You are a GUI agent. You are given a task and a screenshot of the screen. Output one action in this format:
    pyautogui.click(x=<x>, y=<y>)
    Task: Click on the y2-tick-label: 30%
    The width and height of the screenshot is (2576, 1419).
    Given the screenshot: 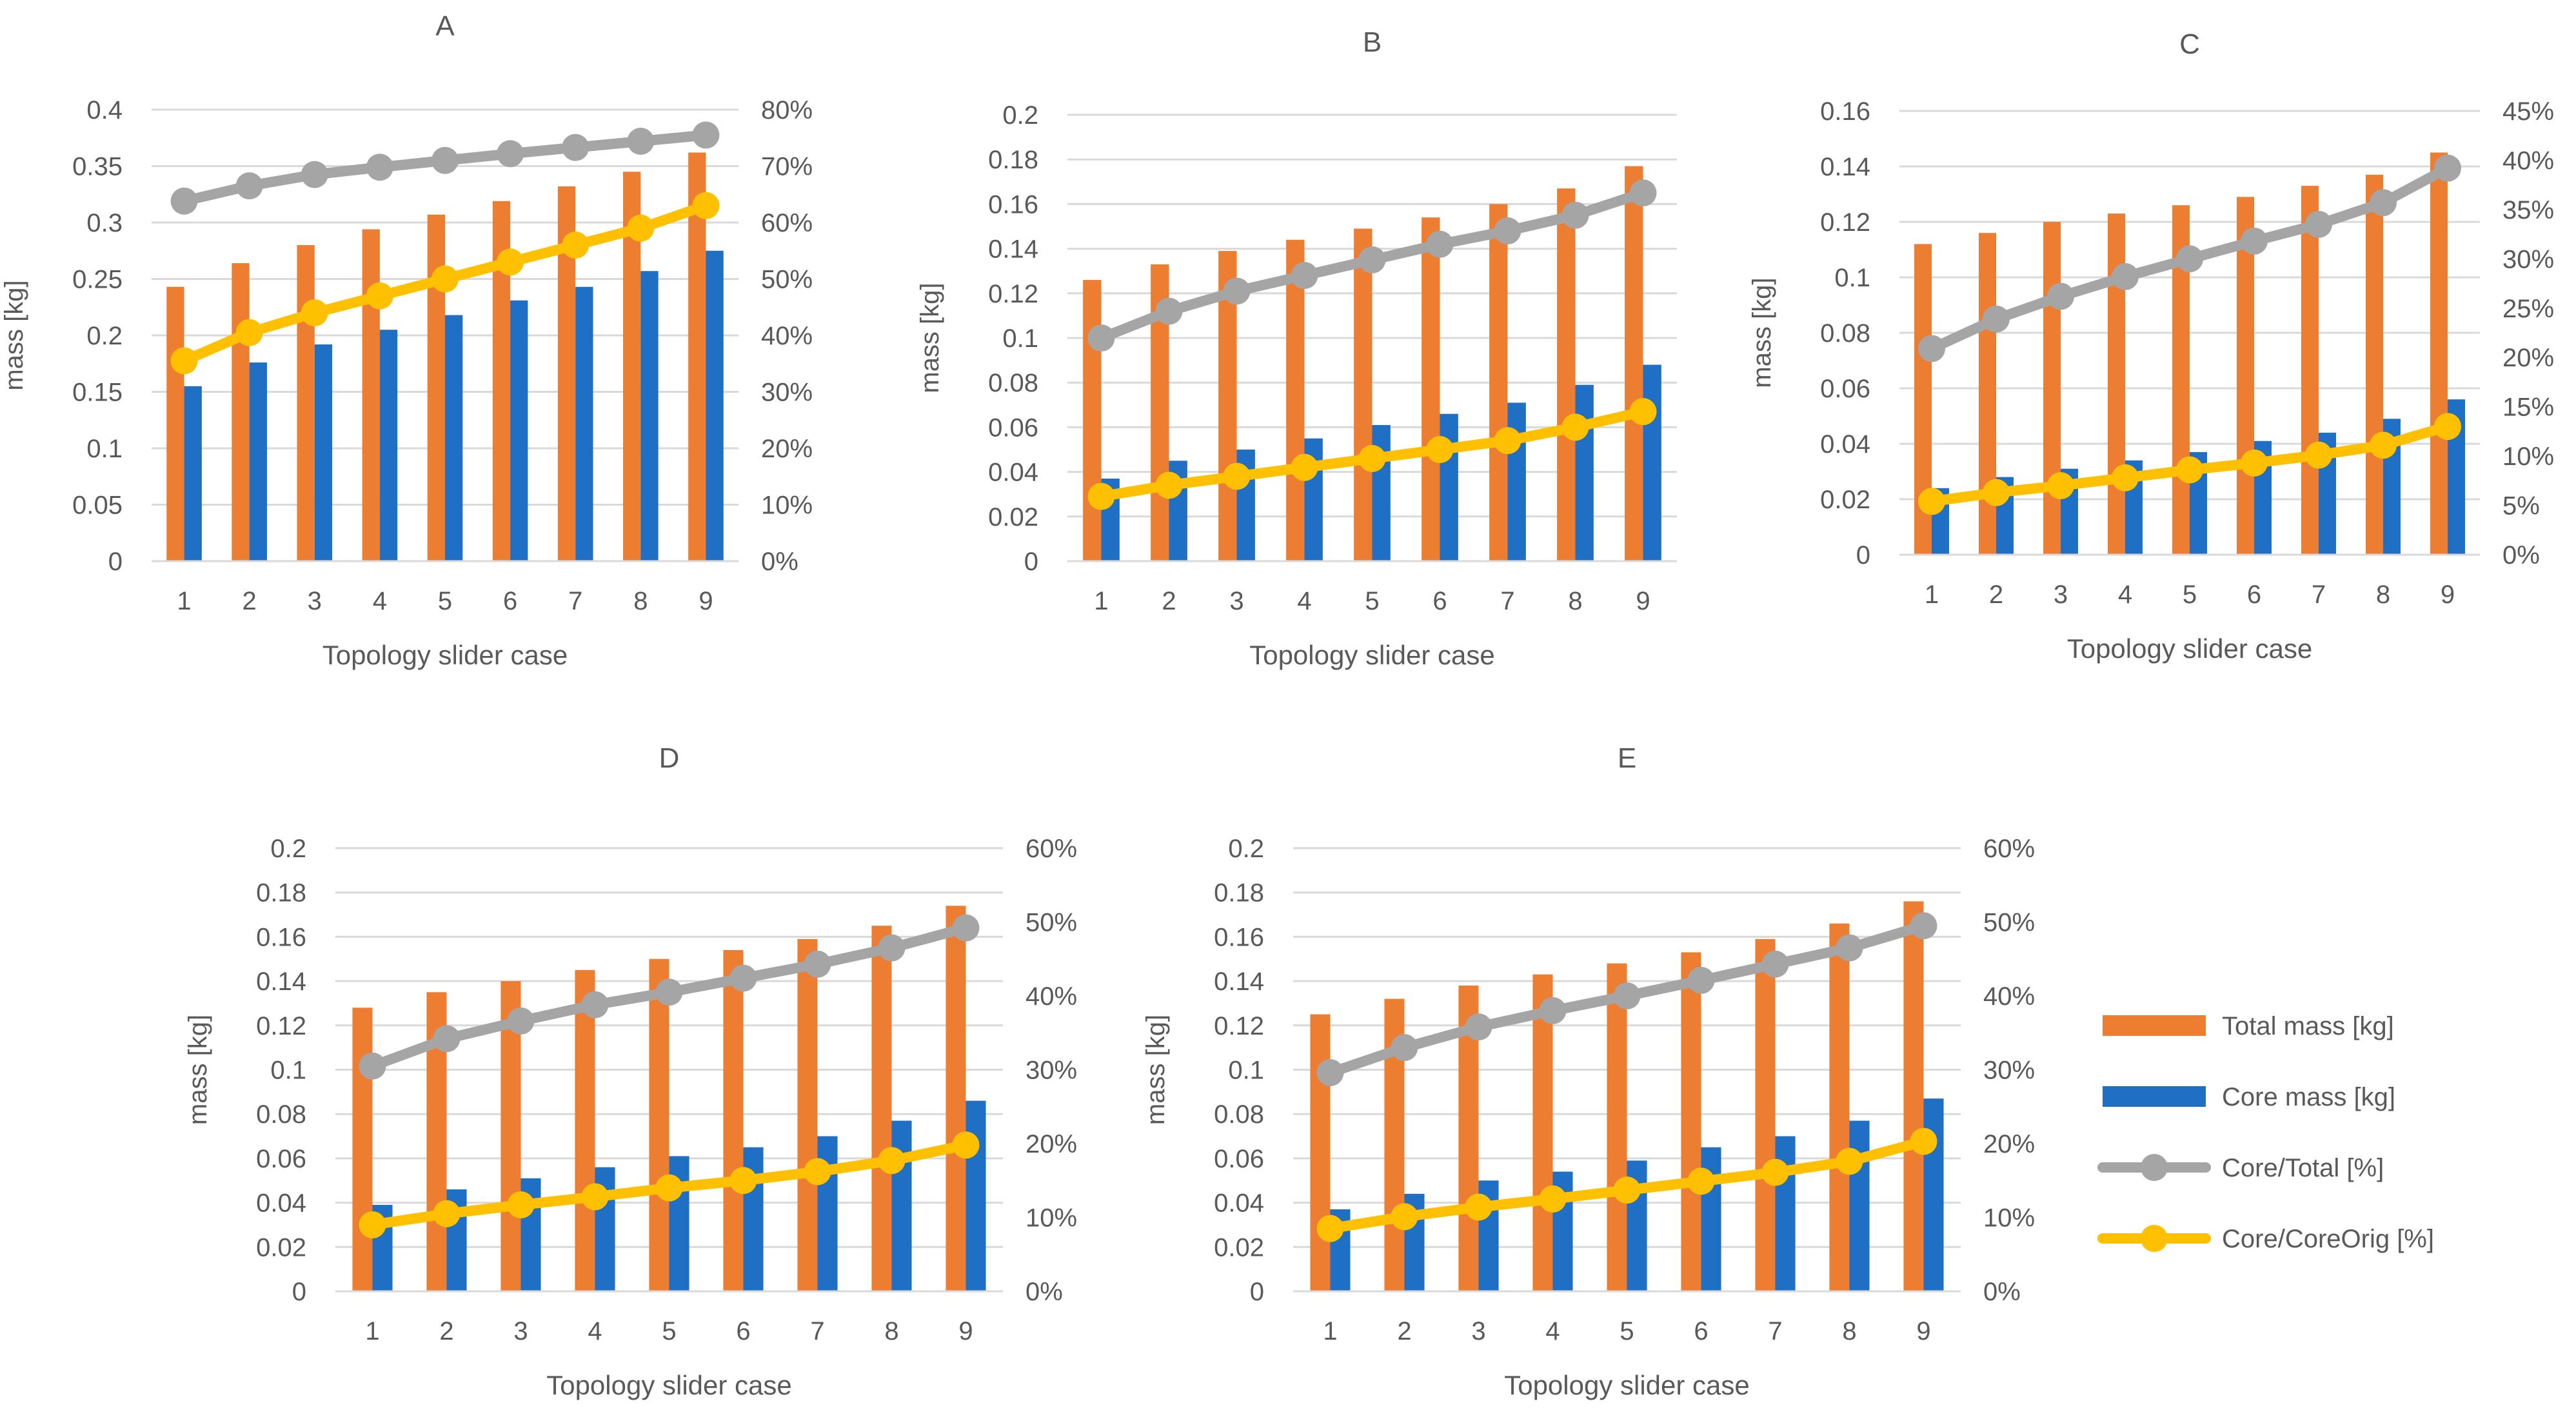 What is the action you would take?
    pyautogui.click(x=2009, y=1071)
    